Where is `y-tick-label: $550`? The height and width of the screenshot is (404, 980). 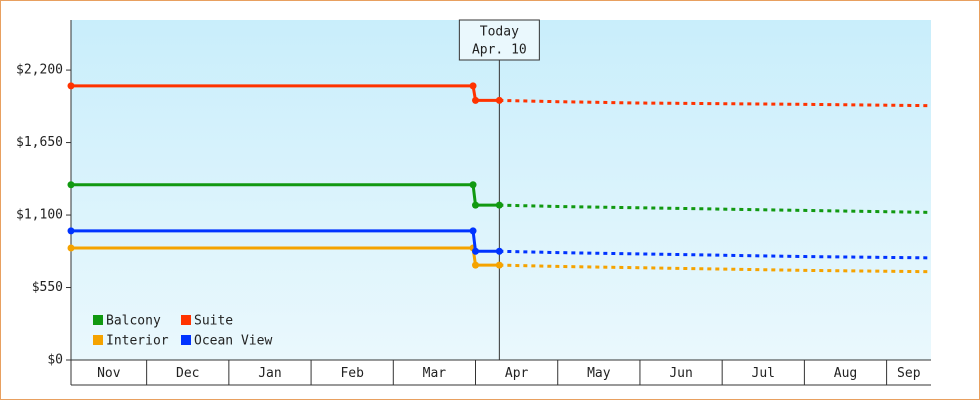 y-tick-label: $550 is located at coordinates (47, 287).